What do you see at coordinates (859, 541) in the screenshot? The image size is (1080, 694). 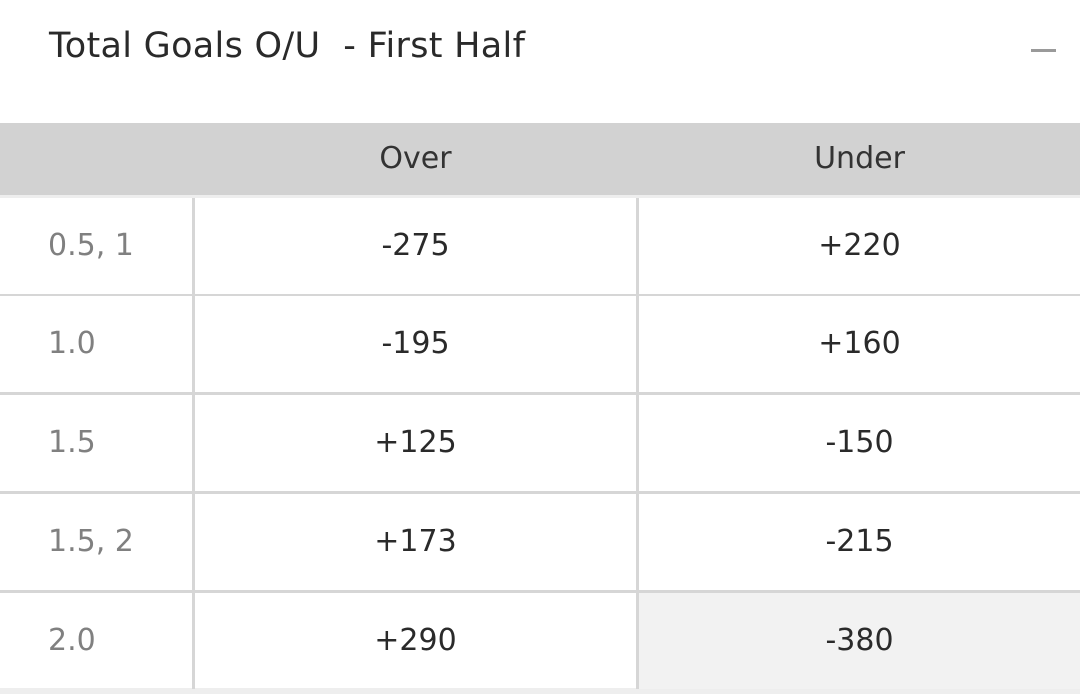 I see `odds-under: -215` at bounding box center [859, 541].